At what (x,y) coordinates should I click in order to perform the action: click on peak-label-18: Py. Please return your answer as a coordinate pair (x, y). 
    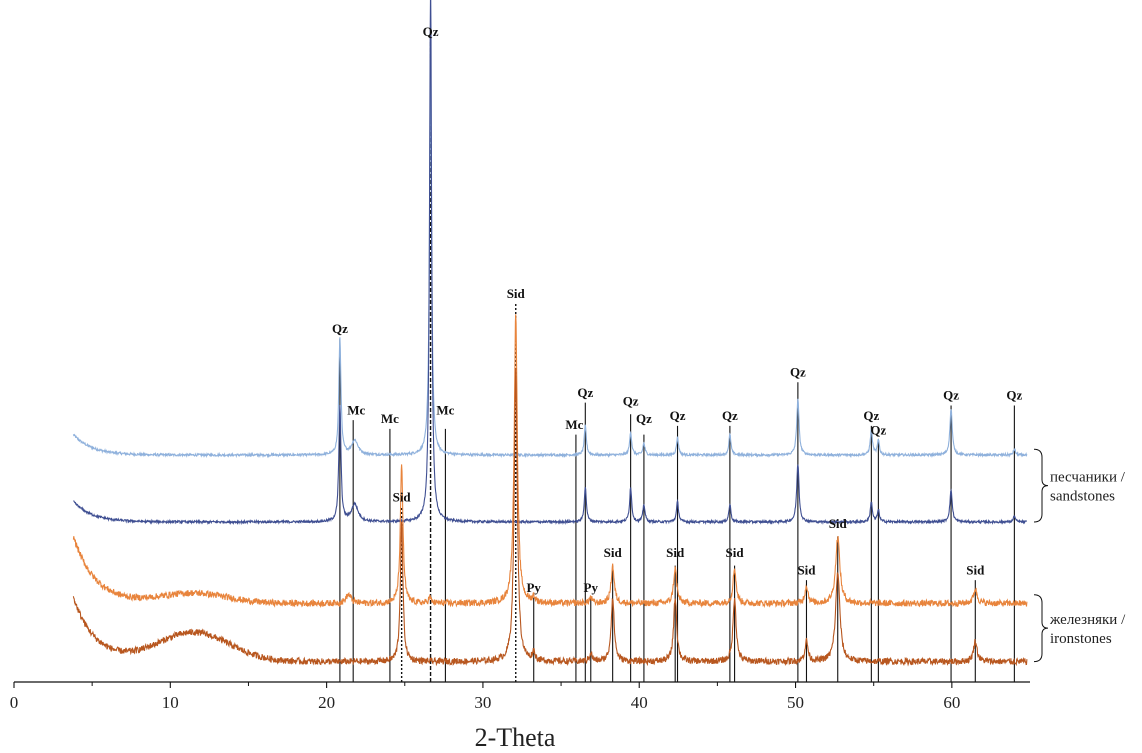
    Looking at the image, I should click on (533, 587).